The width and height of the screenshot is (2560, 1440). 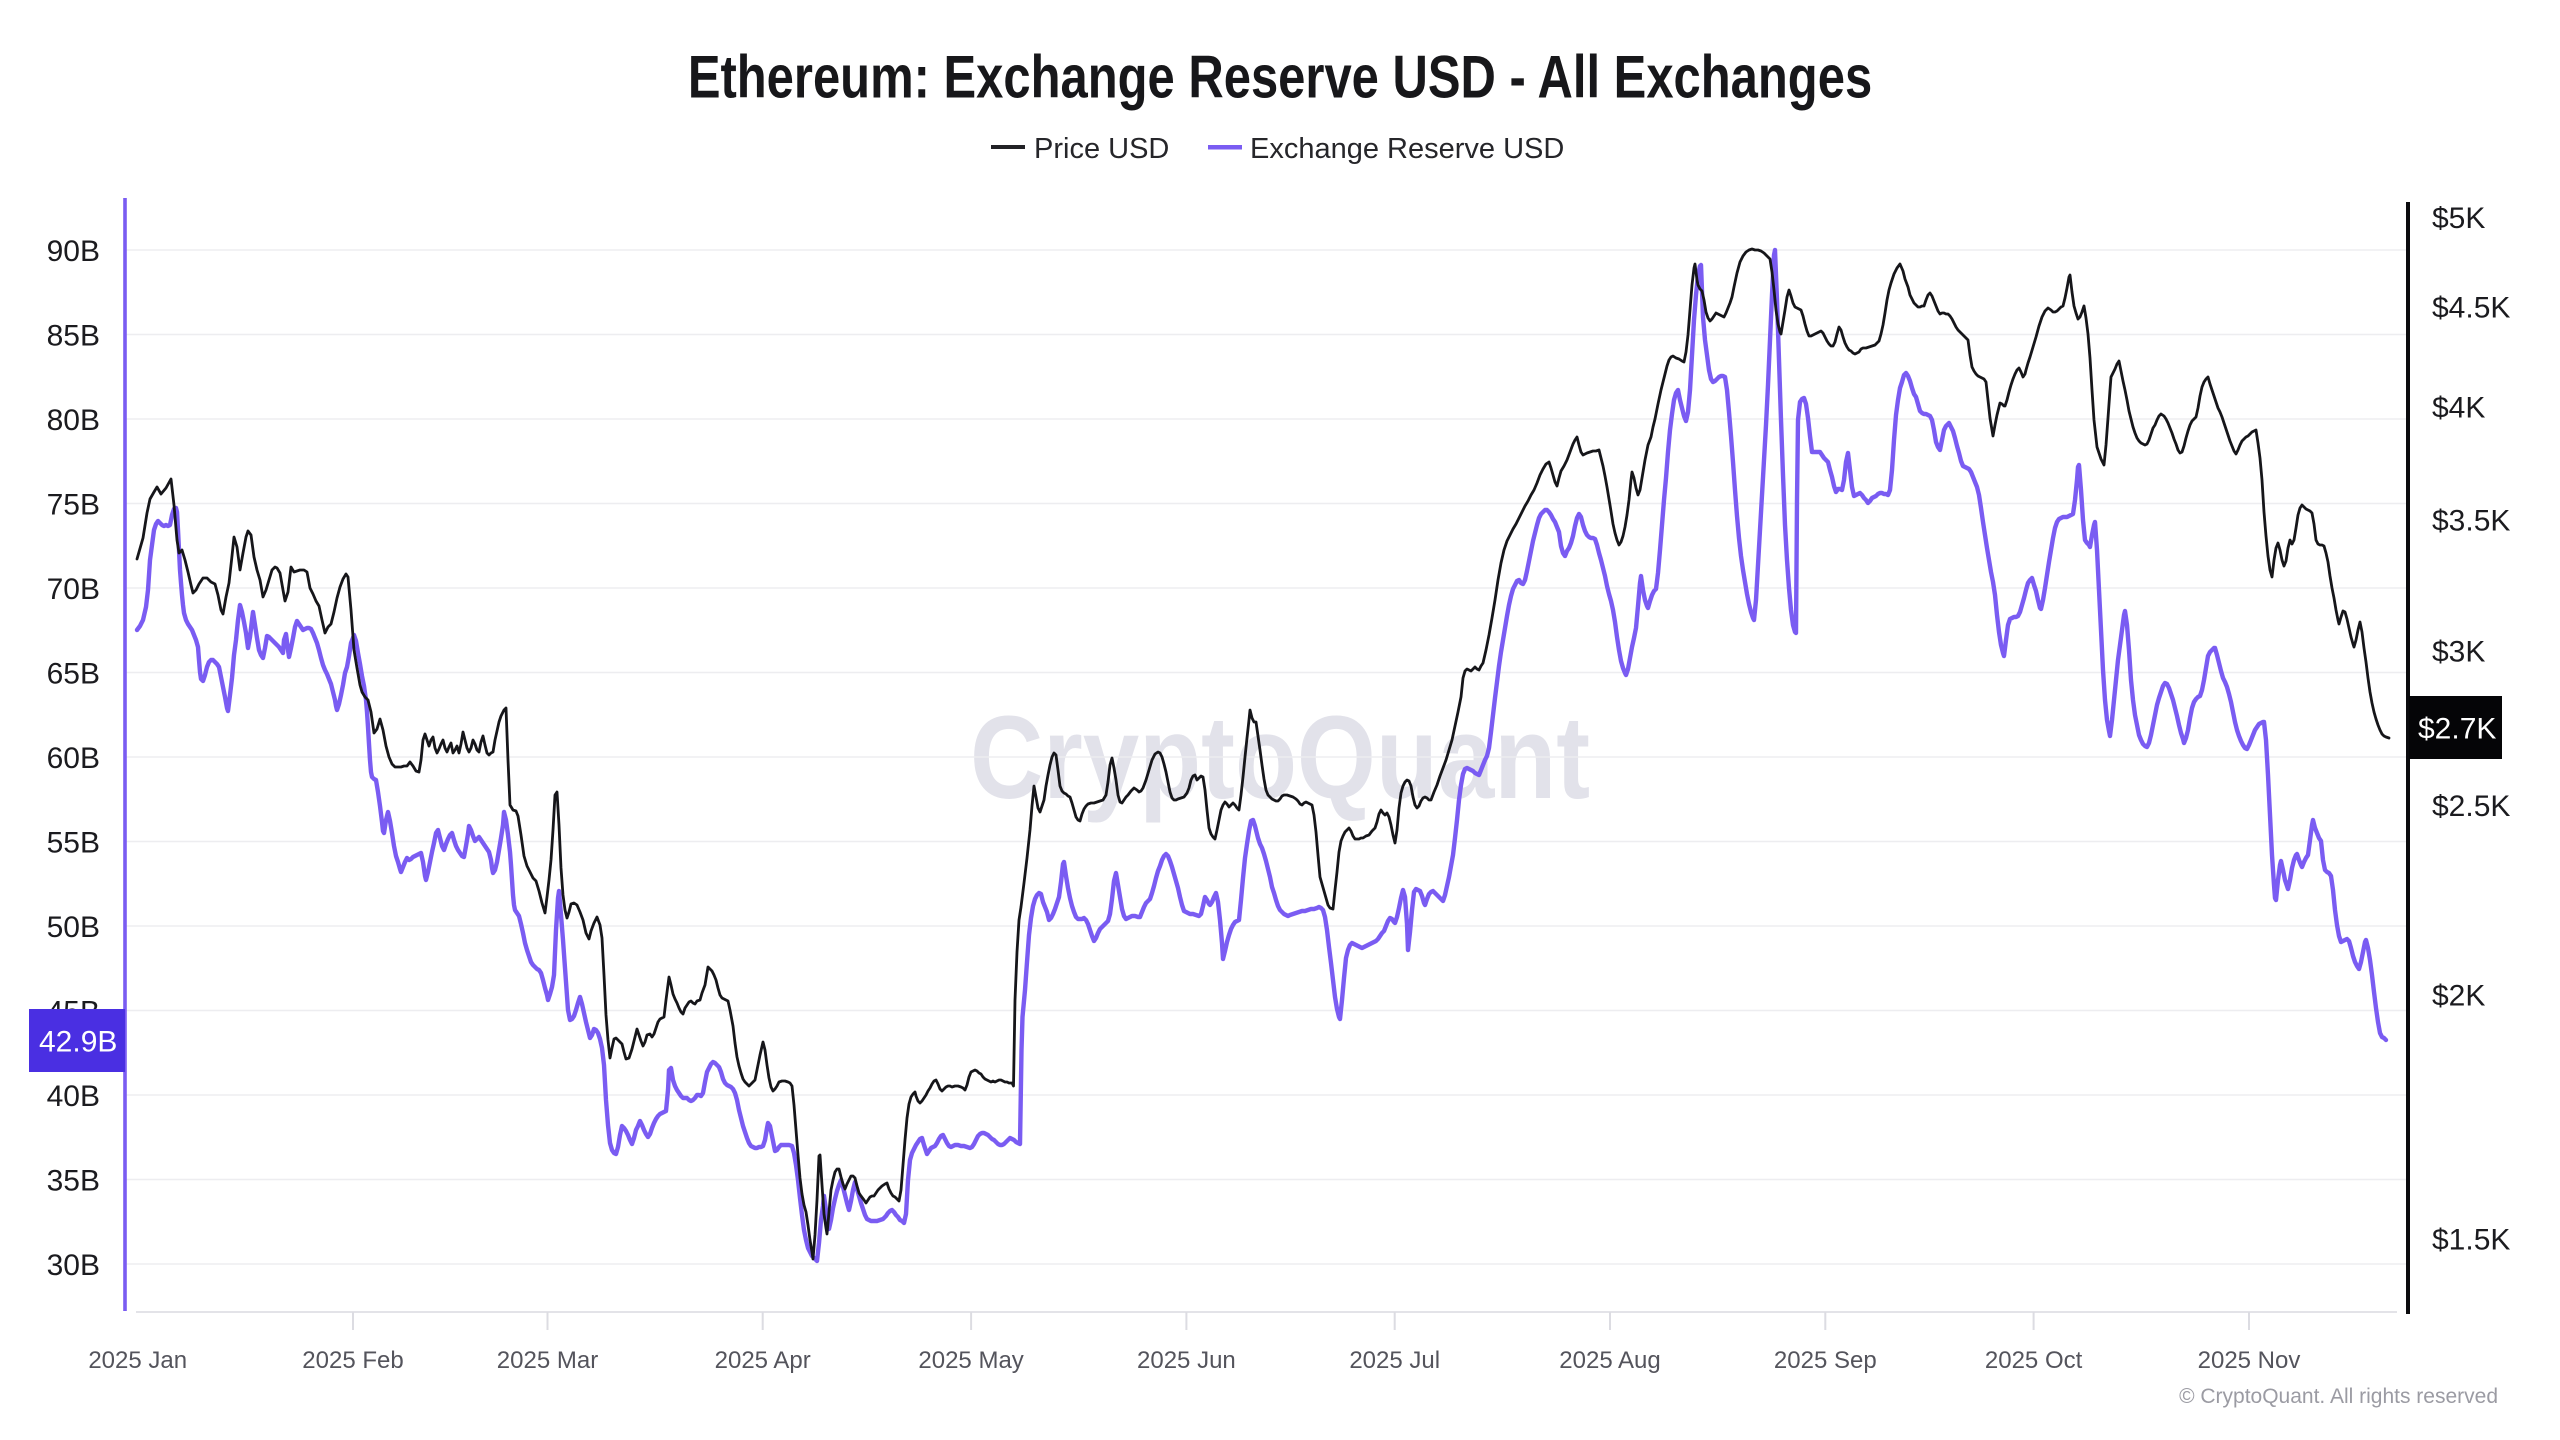 I want to click on svg-text: 75B, so click(x=73, y=505).